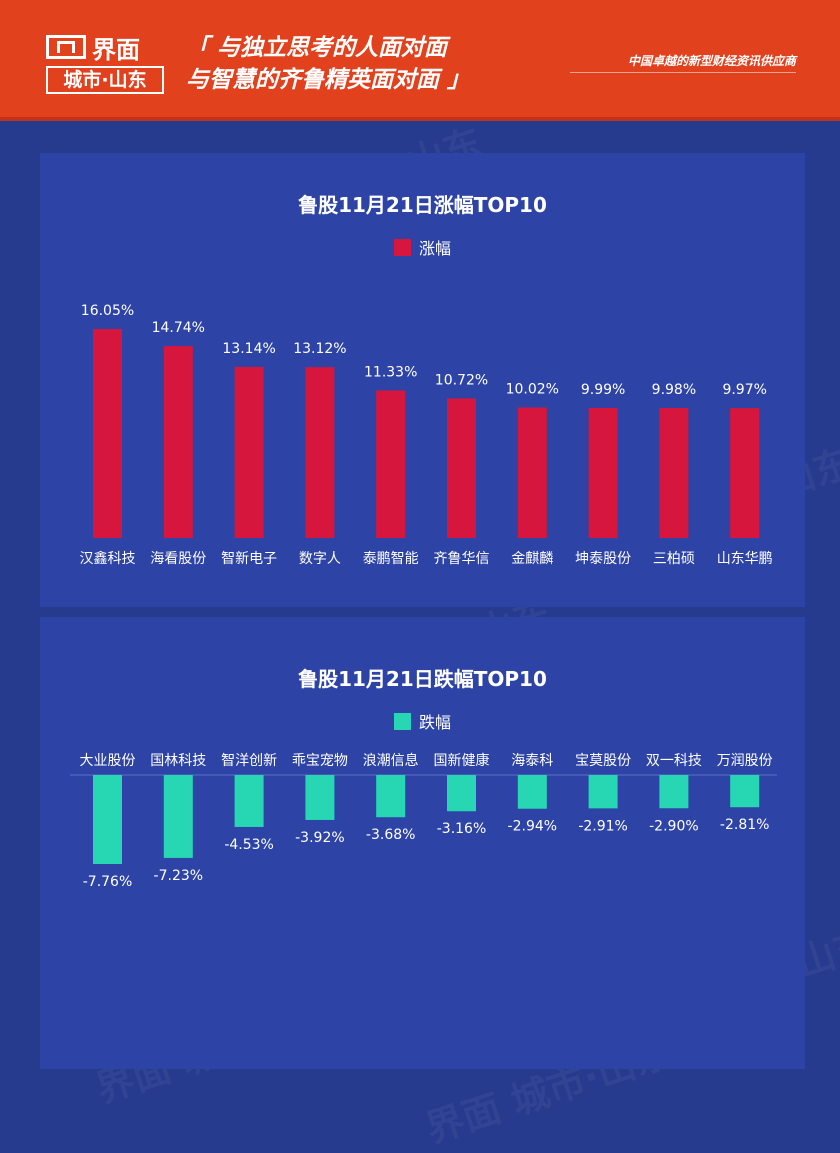 The height and width of the screenshot is (1153, 840). I want to click on loser-category-label: 浪潮信息, so click(391, 760).